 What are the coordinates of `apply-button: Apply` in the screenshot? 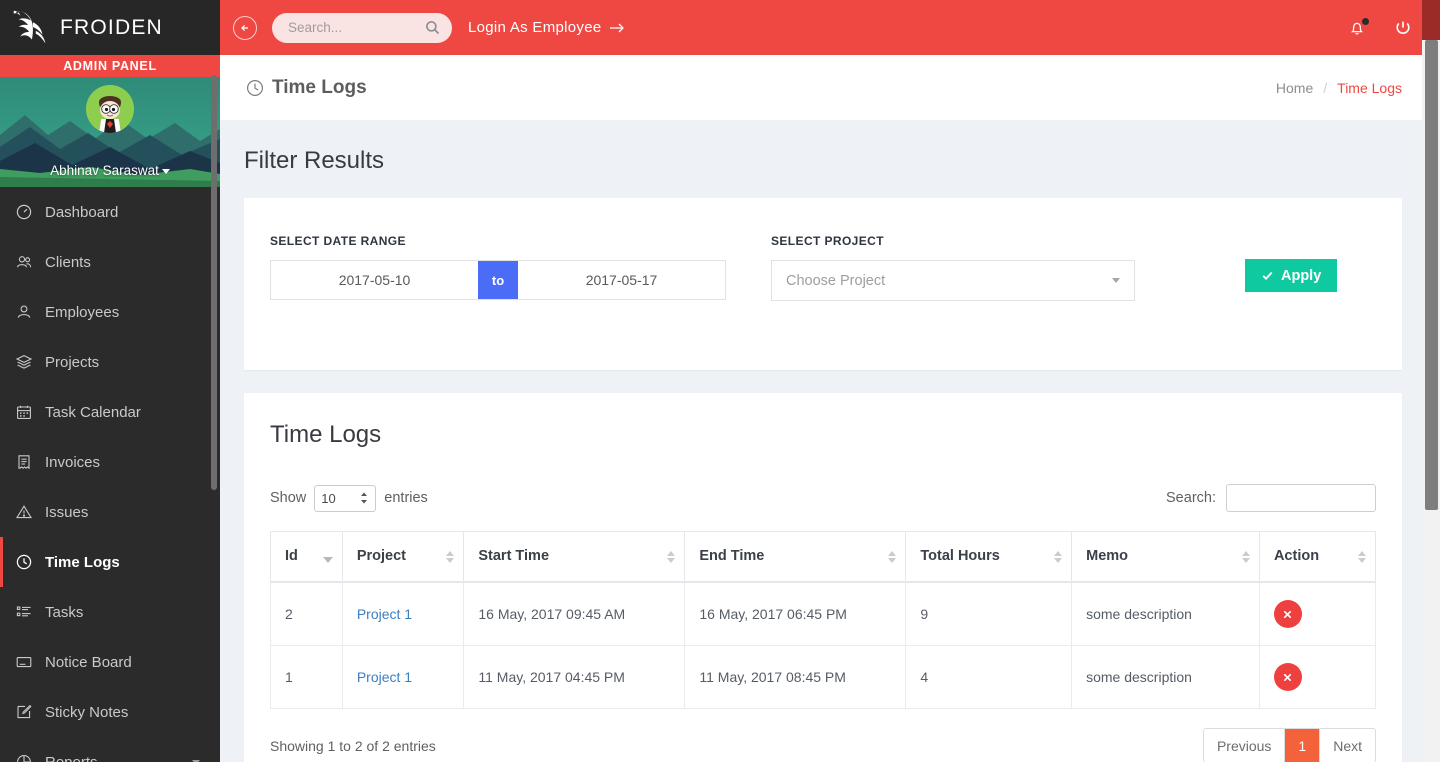 It's located at (1291, 275).